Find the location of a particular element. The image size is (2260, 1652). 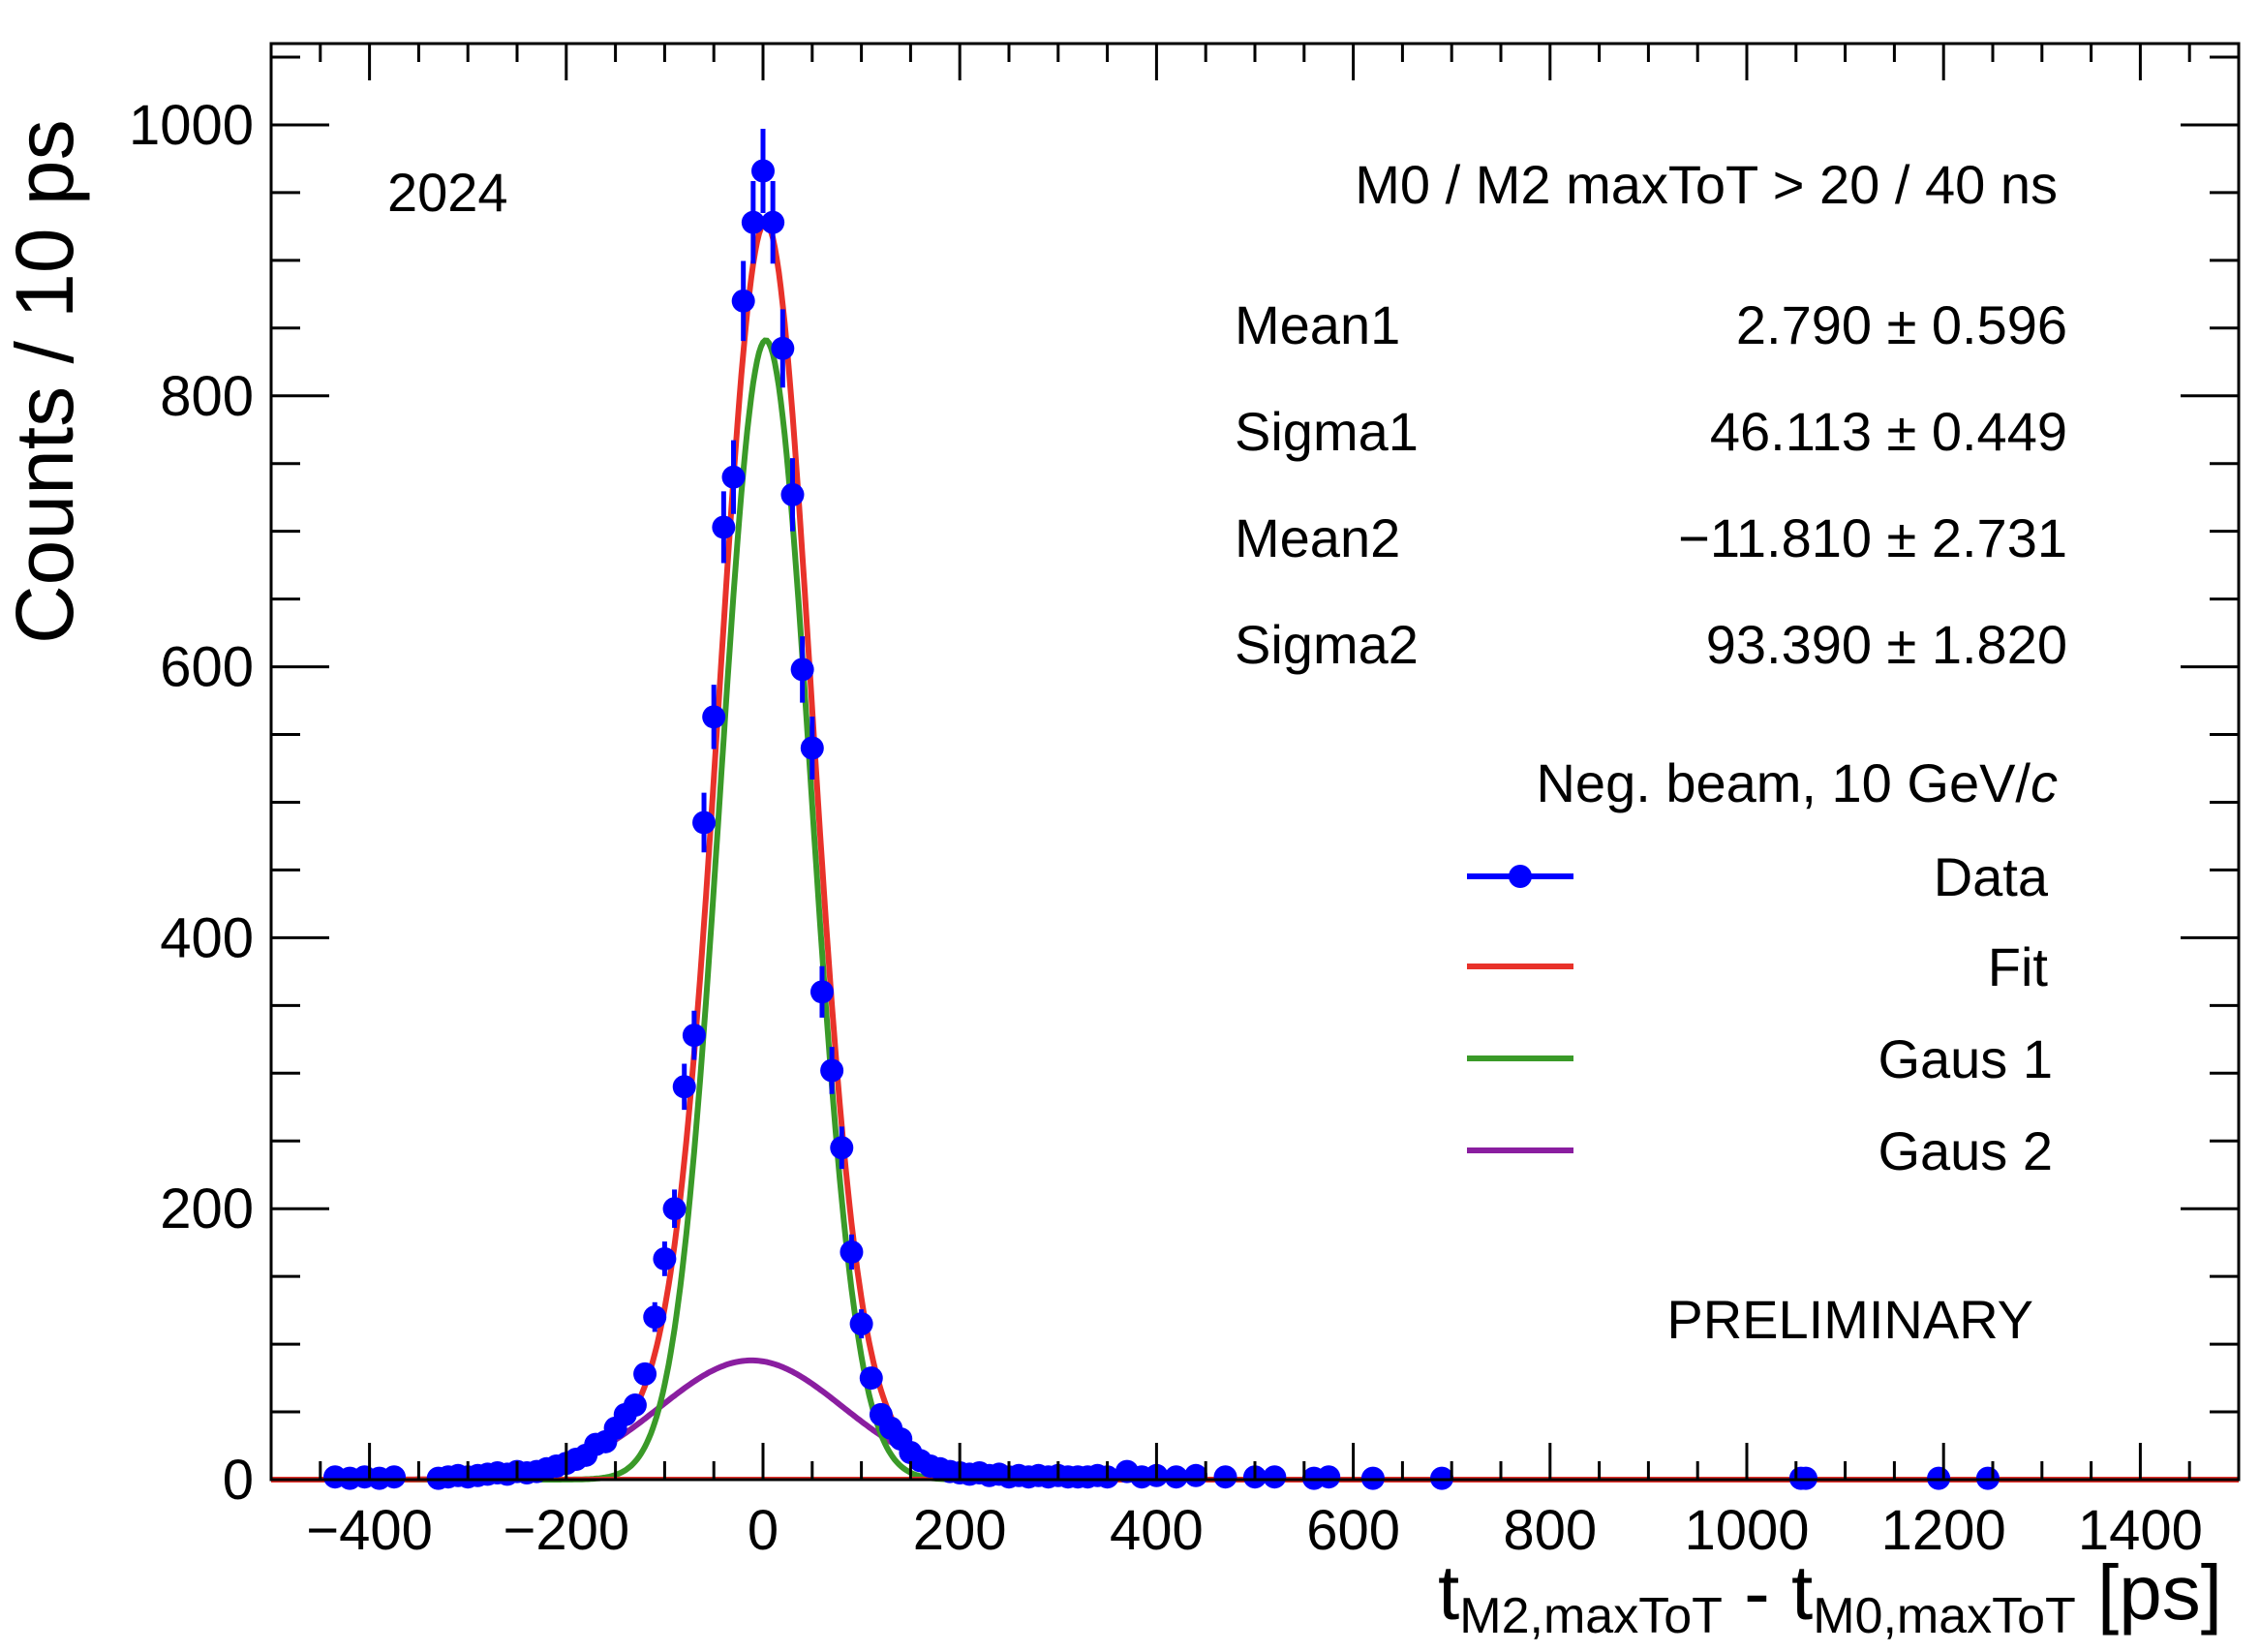

legend-entry-gaus1: Gaus 1 is located at coordinates (1760, 1058).